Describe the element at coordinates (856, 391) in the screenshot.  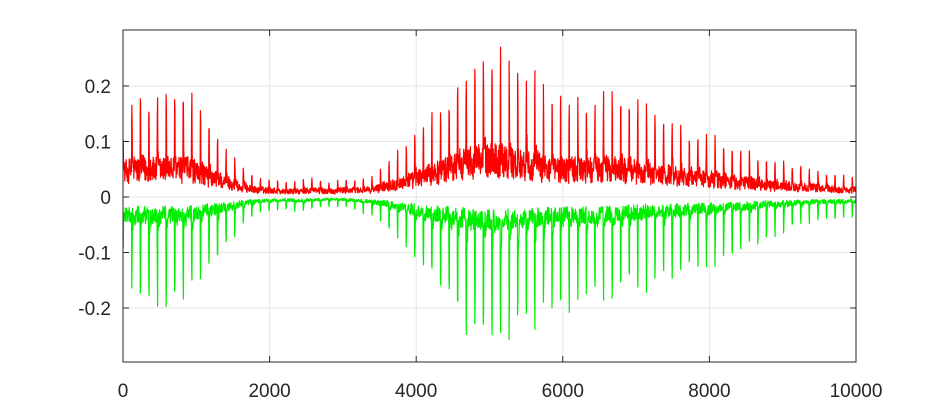
I see `x-tick-label: 10000` at that location.